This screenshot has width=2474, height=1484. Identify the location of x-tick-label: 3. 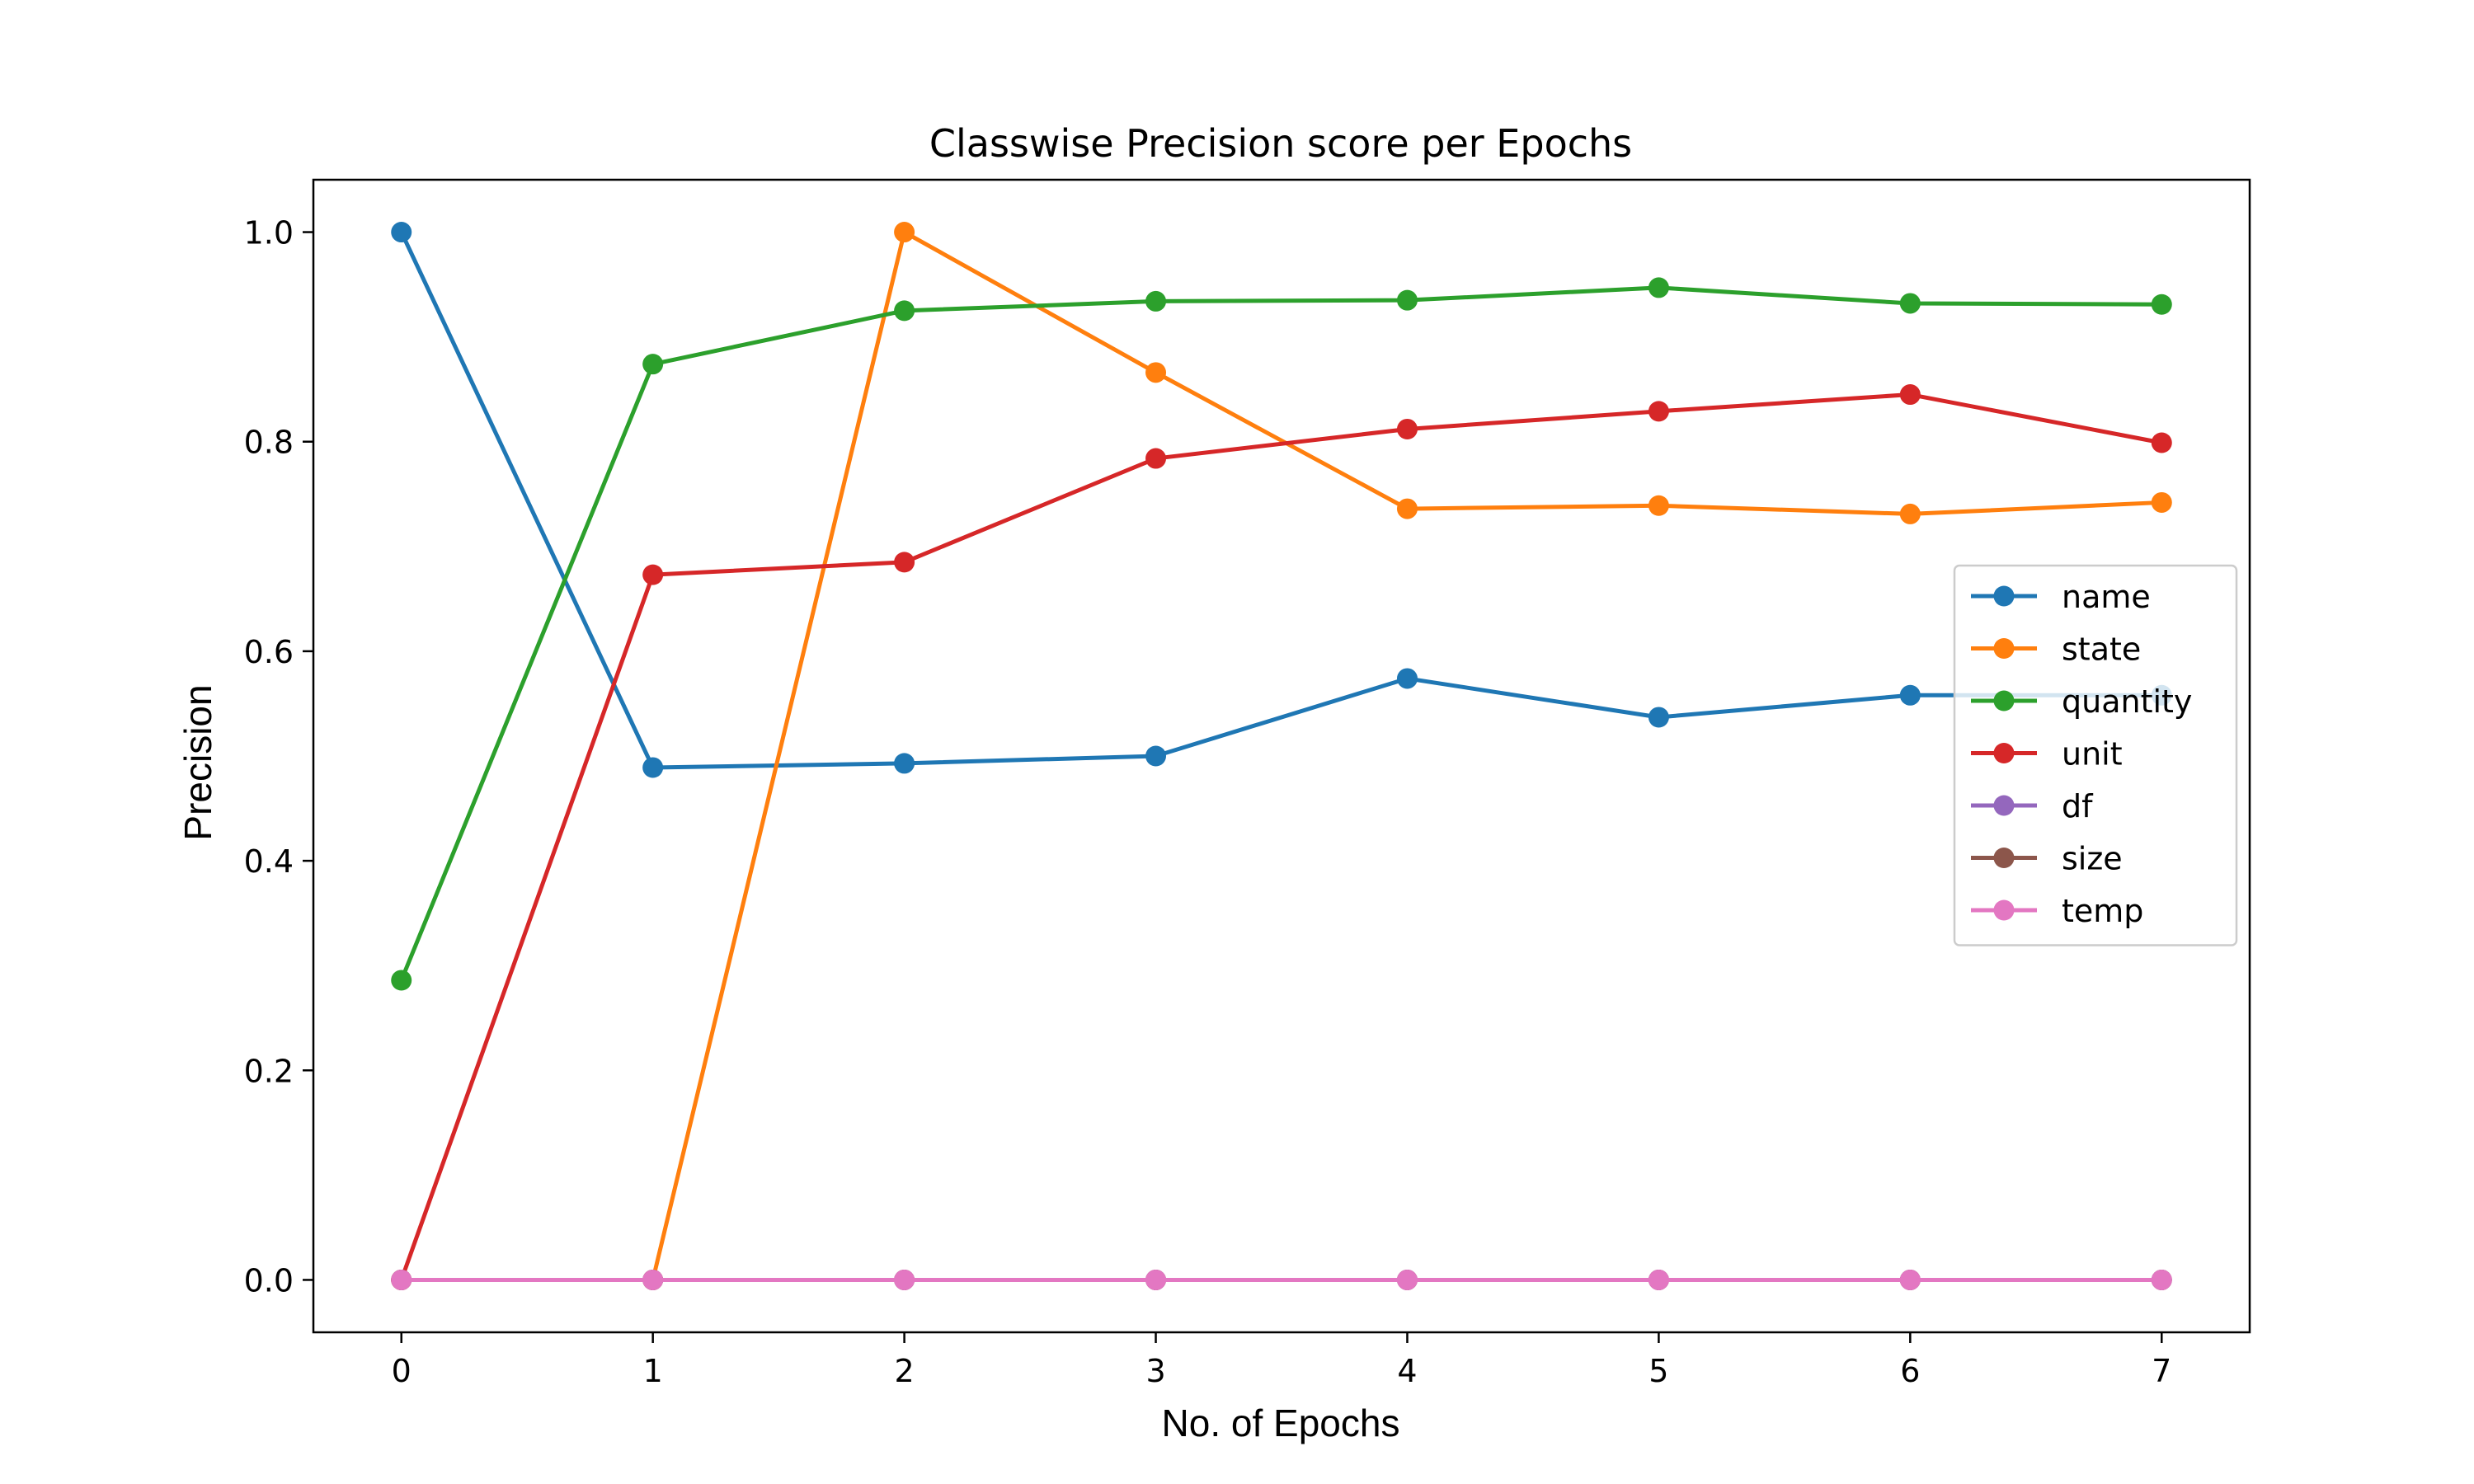
(1155, 1371).